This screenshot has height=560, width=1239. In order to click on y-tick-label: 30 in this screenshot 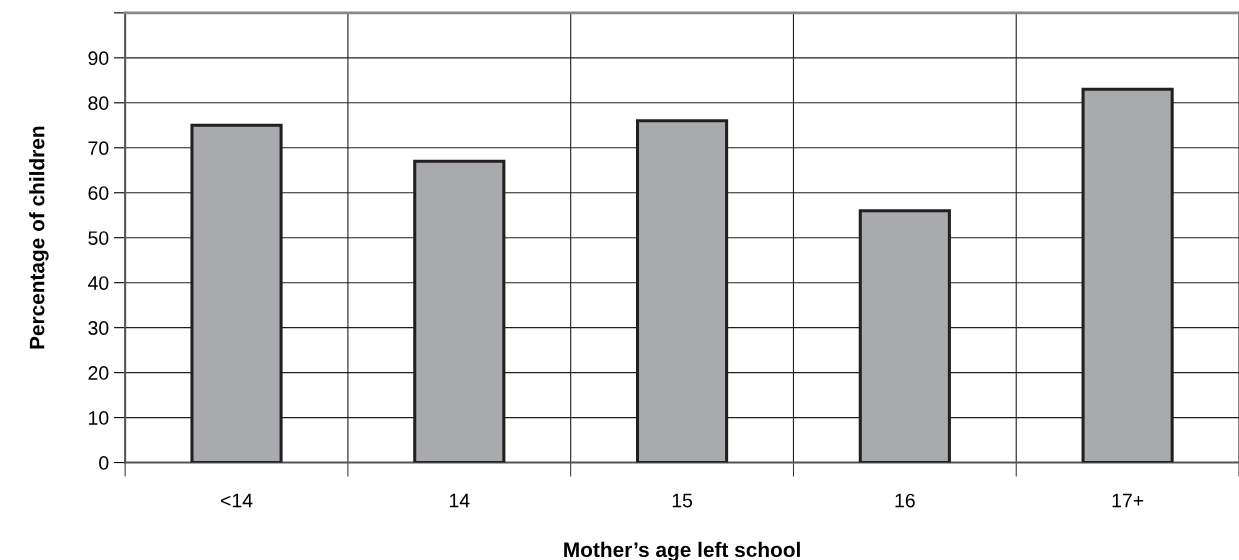, I will do `click(98, 328)`.